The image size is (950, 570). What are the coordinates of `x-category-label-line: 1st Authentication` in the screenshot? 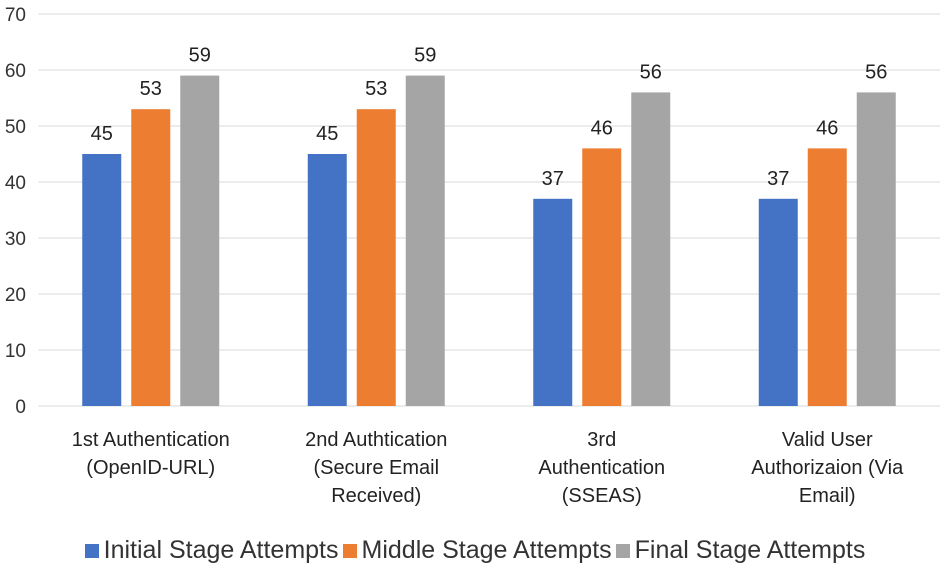 It's located at (151, 440).